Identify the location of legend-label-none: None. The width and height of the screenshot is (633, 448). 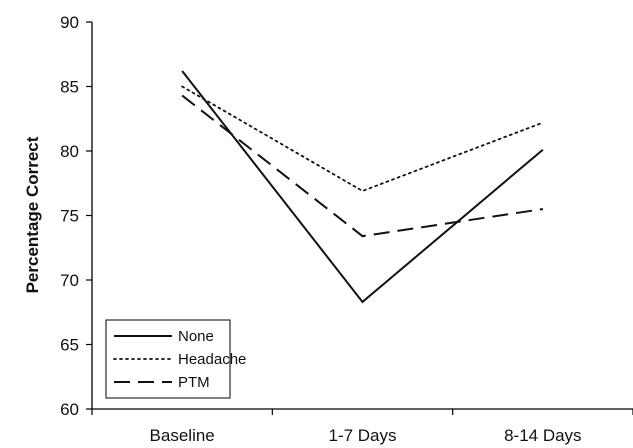
(196, 336).